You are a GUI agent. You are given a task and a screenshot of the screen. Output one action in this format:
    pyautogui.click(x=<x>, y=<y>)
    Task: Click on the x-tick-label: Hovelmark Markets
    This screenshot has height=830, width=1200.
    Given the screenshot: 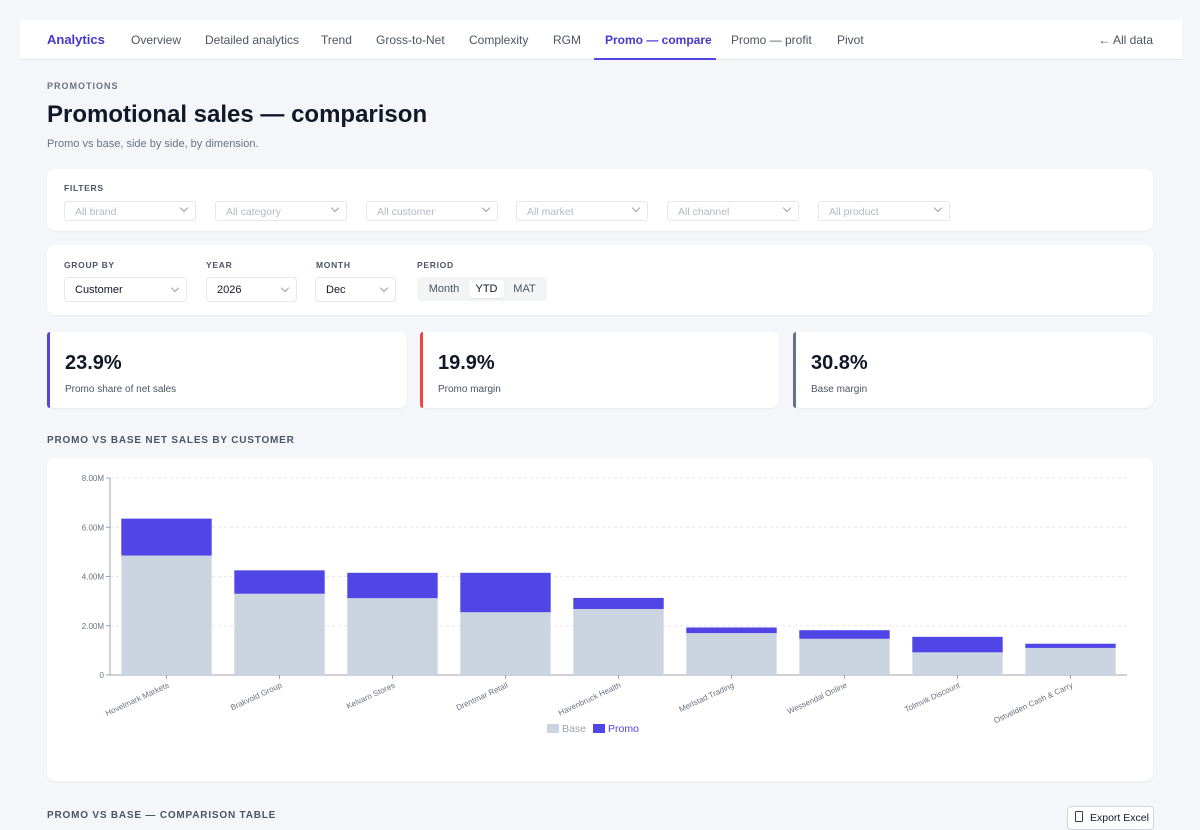 What is the action you would take?
    pyautogui.click(x=137, y=699)
    